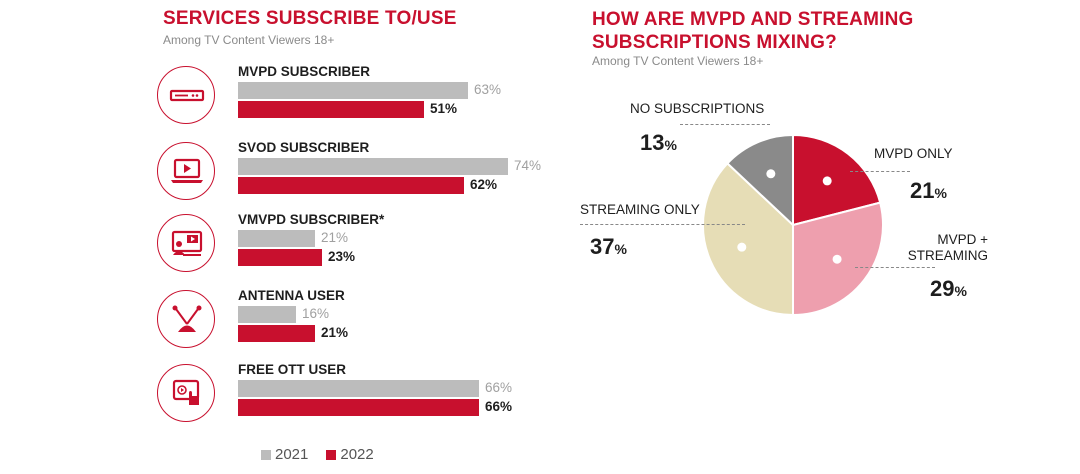 This screenshot has height=474, width=1080. Describe the element at coordinates (528, 165) in the screenshot. I see `bar-value-2021: 74%` at that location.